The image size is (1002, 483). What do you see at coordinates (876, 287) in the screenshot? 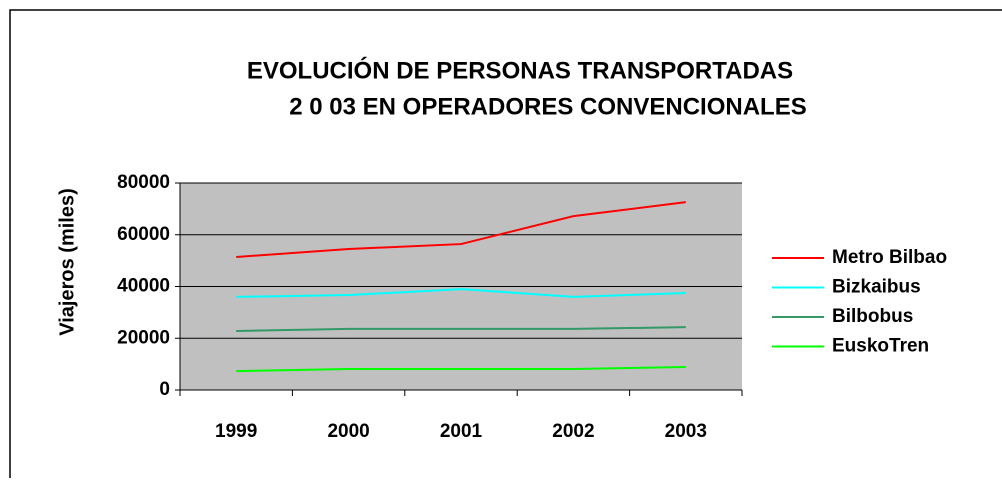
I see `legend-label: Bizkaibus` at bounding box center [876, 287].